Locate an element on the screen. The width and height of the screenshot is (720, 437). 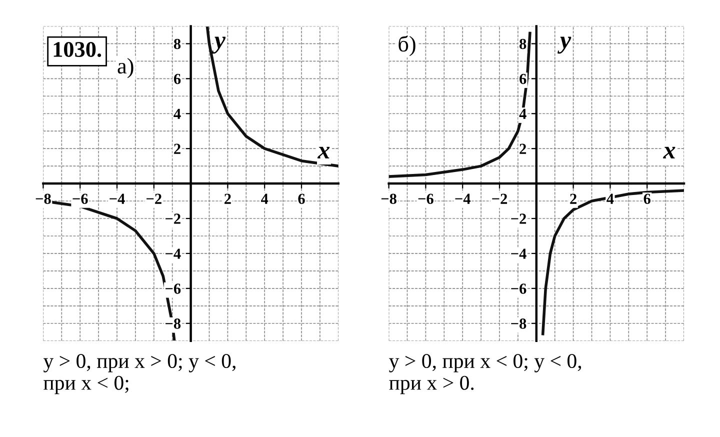
chart-title: б) is located at coordinates (407, 45).